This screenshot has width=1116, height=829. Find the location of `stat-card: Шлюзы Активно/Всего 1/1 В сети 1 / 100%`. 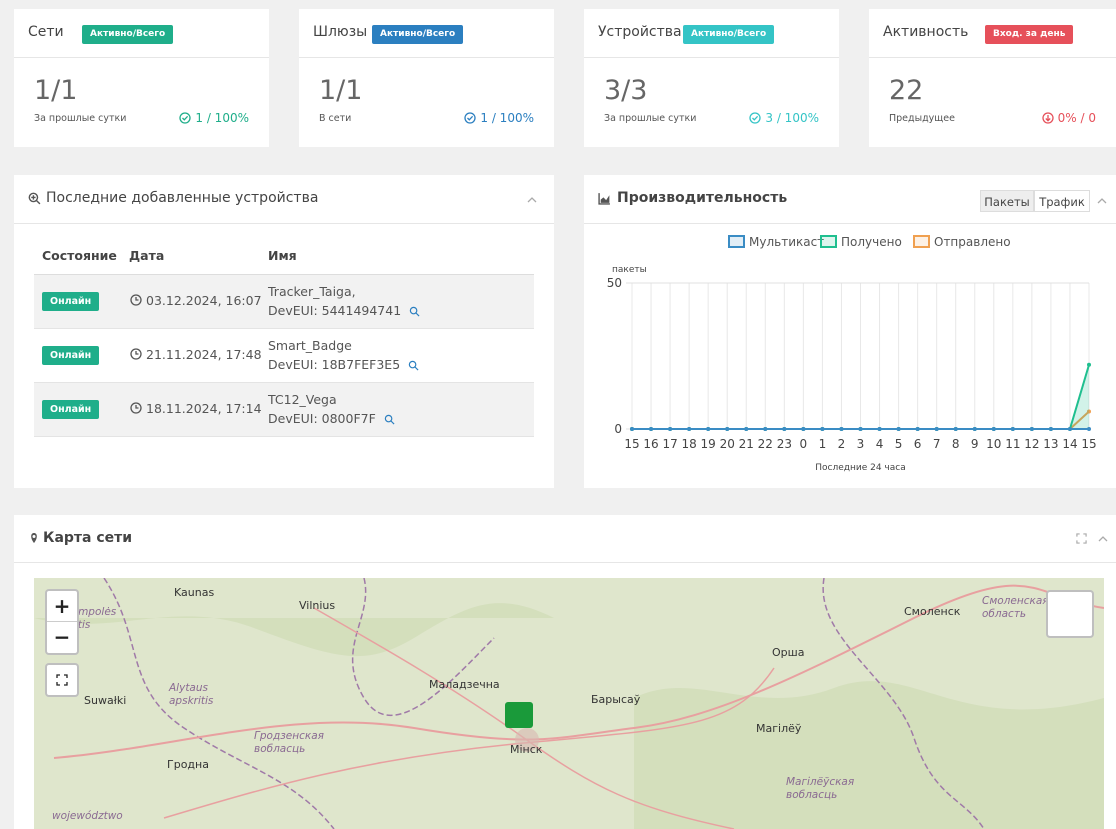

stat-card: Шлюзы Активно/Всего 1/1 В сети 1 / 100% is located at coordinates (426, 78).